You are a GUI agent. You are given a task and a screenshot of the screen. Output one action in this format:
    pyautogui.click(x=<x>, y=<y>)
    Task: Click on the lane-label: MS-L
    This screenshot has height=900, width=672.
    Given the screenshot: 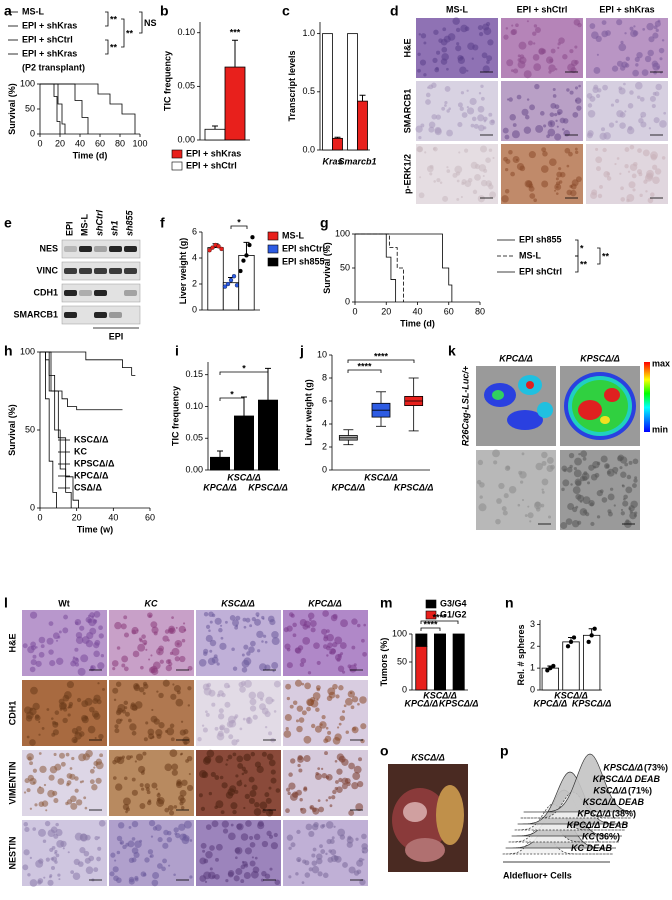 What is the action you would take?
    pyautogui.click(x=84, y=225)
    